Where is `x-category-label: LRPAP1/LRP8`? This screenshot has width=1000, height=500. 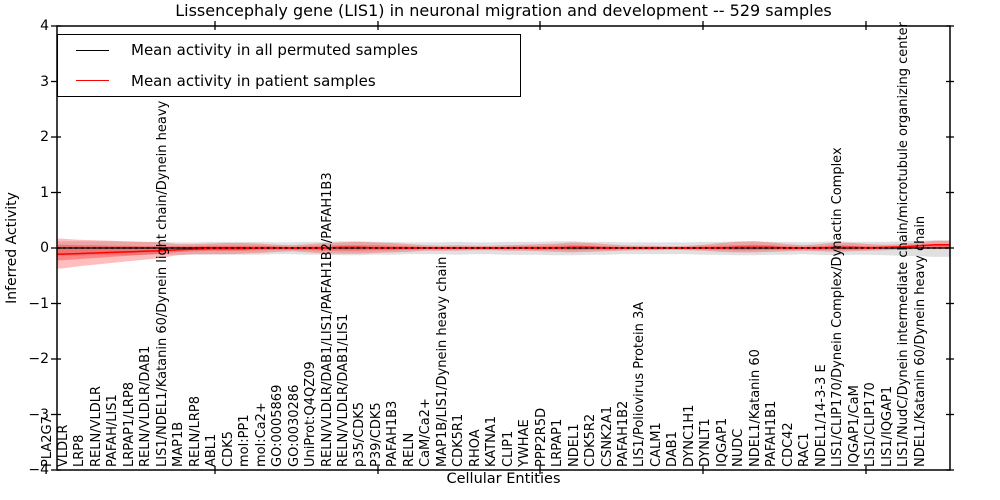
x-category-label: LRPAP1/LRP8 is located at coordinates (129, 424).